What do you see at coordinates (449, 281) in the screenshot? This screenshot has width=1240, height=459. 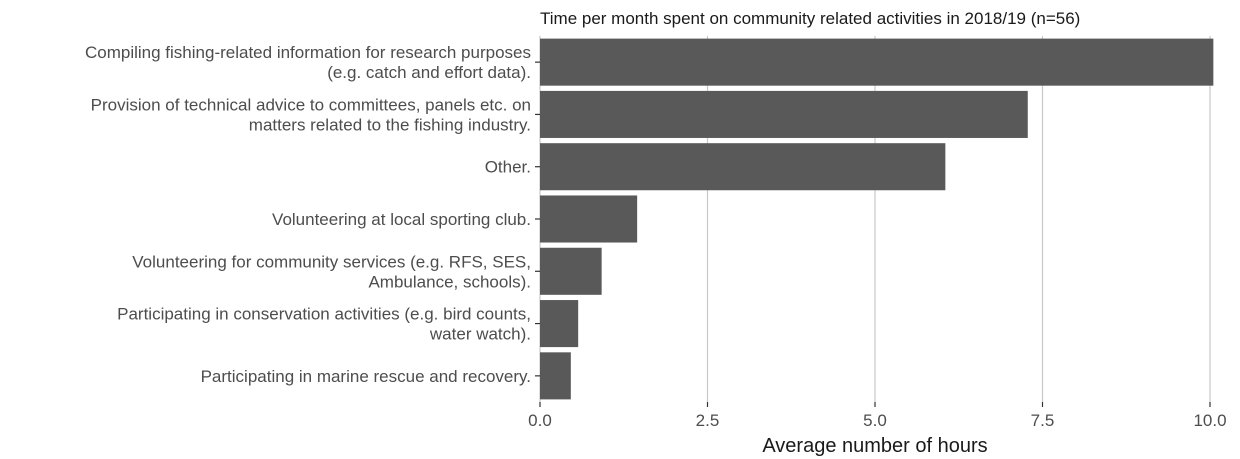 I see `category-label: Ambulance, schools).` at bounding box center [449, 281].